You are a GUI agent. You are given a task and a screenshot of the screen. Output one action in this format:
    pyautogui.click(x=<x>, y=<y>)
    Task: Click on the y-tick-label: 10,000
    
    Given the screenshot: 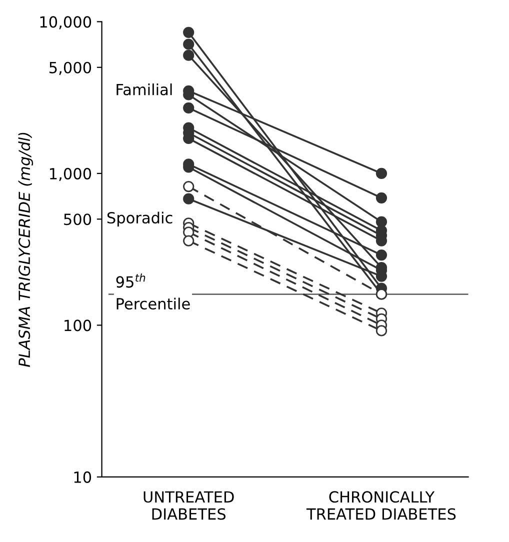 What is the action you would take?
    pyautogui.click(x=66, y=23)
    